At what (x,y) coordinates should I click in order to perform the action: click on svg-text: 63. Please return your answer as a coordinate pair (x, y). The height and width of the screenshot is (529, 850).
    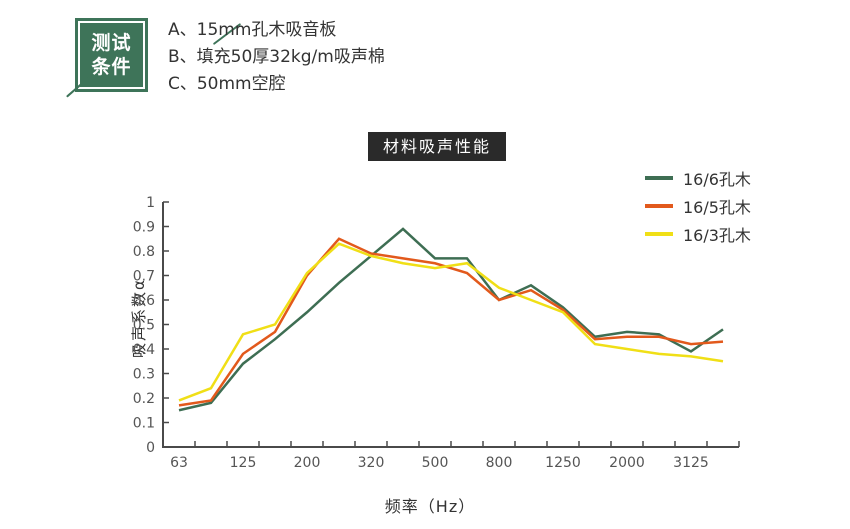
    Looking at the image, I should click on (179, 463).